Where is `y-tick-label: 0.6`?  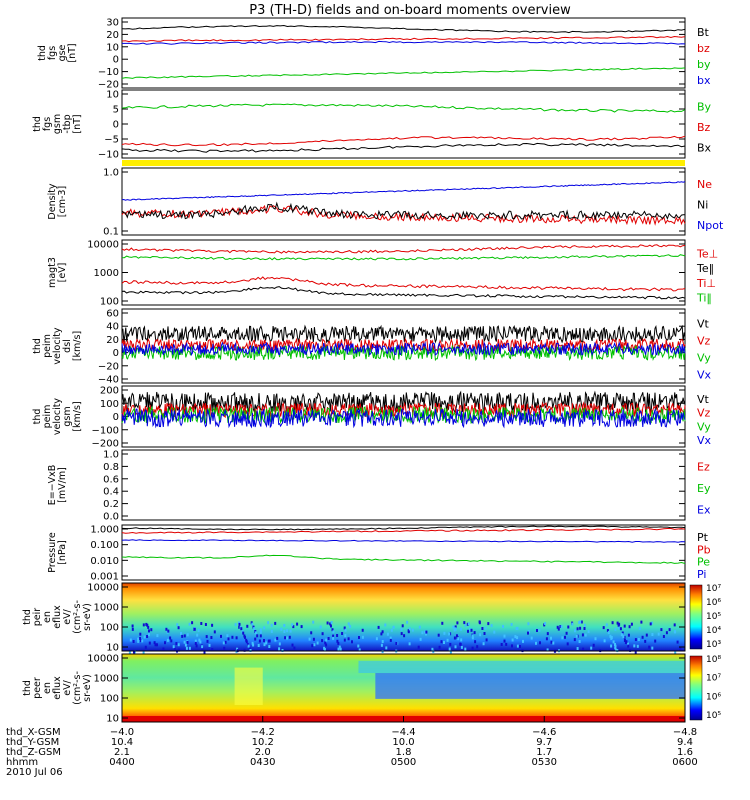 y-tick-label: 0.6 is located at coordinates (111, 479).